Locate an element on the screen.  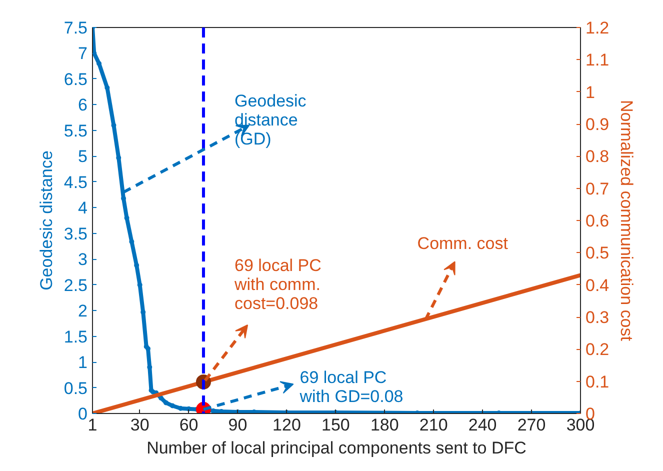
y-tick-label: 1 is located at coordinates (83, 362).